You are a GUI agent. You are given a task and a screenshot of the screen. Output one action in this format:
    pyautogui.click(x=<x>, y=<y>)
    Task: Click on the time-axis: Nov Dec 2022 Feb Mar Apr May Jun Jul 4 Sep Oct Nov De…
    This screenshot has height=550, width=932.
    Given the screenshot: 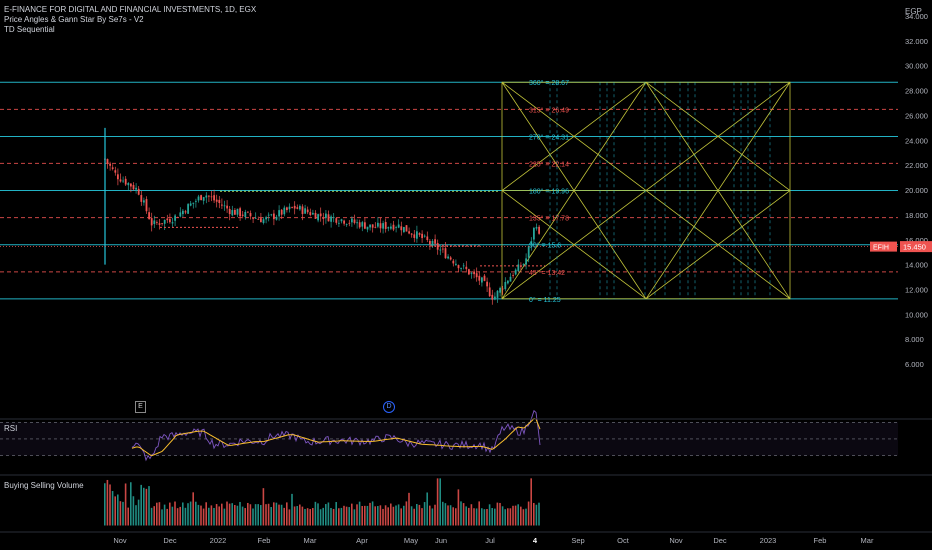 What is the action you would take?
    pyautogui.click(x=493, y=540)
    